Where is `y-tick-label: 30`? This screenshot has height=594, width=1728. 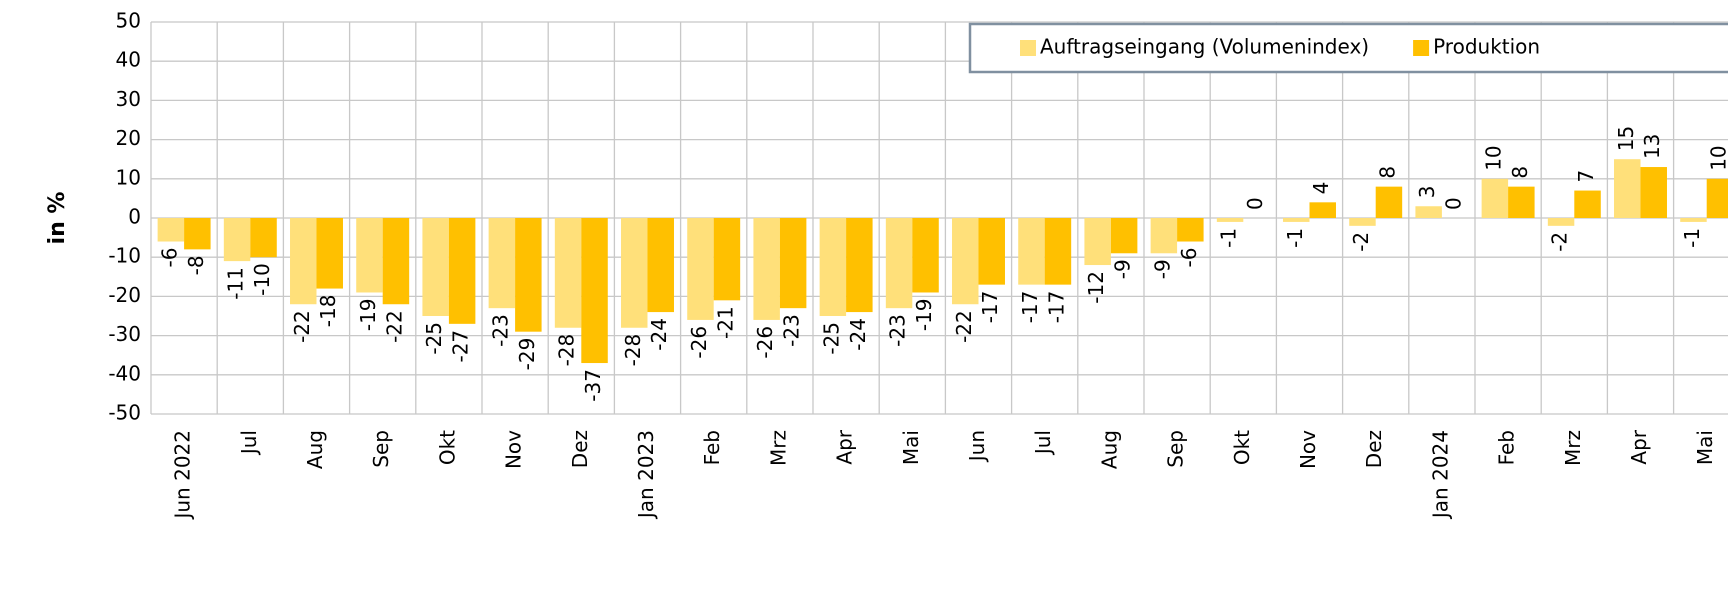 y-tick-label: 30 is located at coordinates (128, 99).